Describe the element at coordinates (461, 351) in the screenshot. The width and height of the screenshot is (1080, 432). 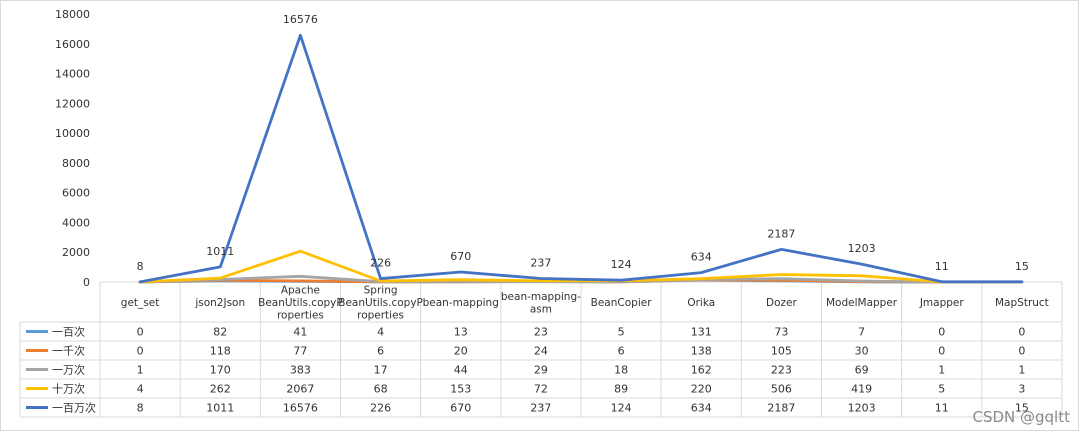
I see `table-cell: 20` at that location.